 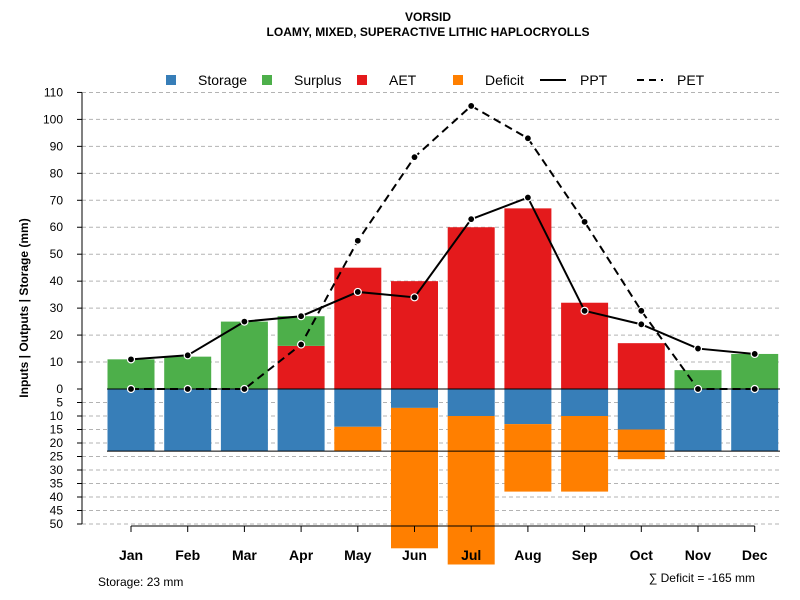 What do you see at coordinates (527, 555) in the screenshot?
I see `x-tick-label: Aug` at bounding box center [527, 555].